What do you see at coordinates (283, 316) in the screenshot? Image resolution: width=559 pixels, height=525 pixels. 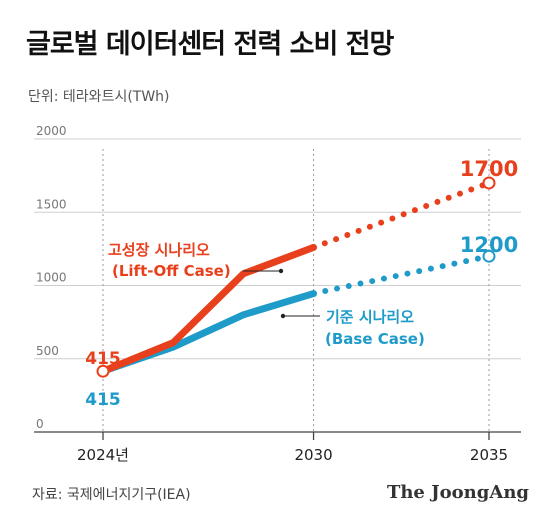 I see `blue-leader-dot` at bounding box center [283, 316].